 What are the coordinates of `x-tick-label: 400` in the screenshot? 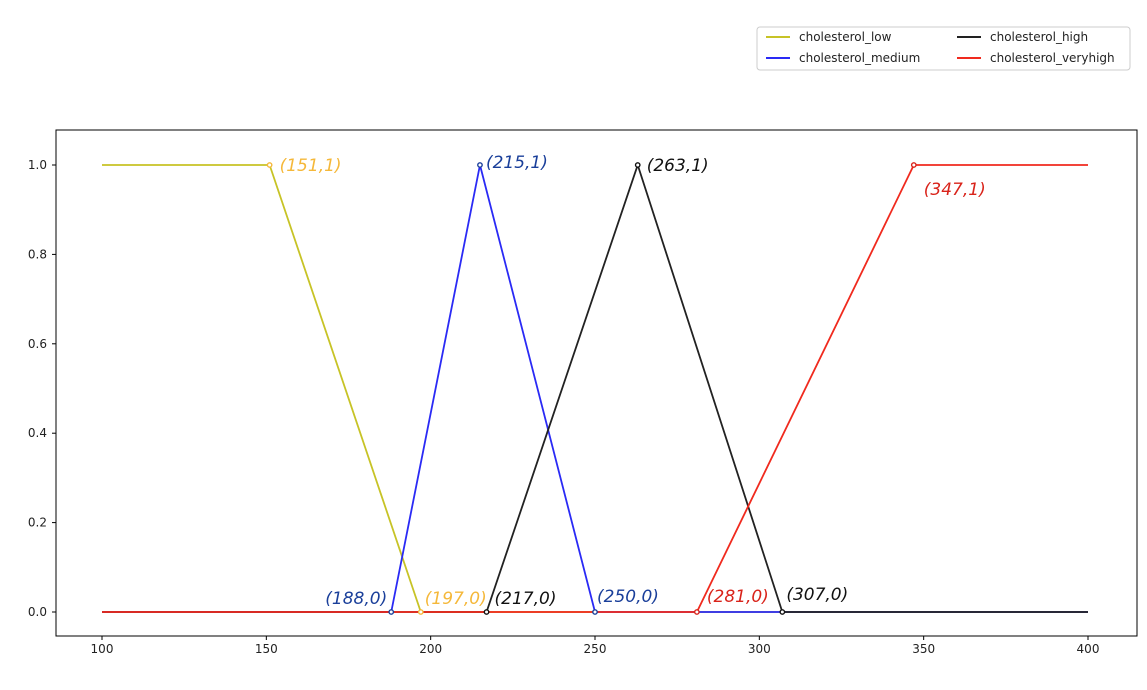 It's located at (1088, 649).